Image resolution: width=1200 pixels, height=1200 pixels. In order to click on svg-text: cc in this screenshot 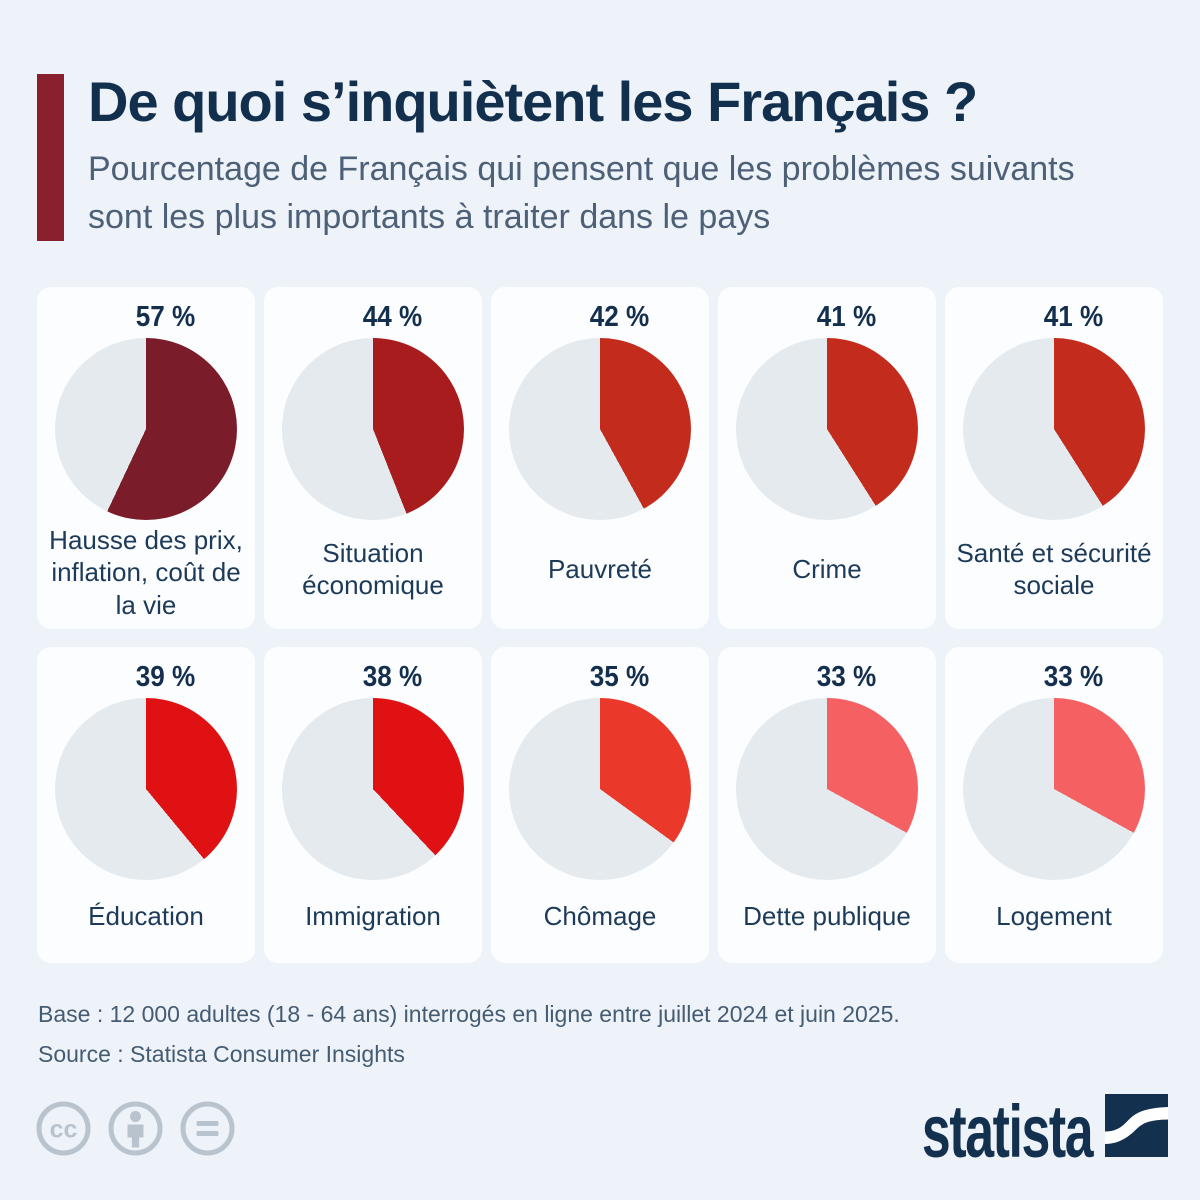, I will do `click(64, 1129)`.